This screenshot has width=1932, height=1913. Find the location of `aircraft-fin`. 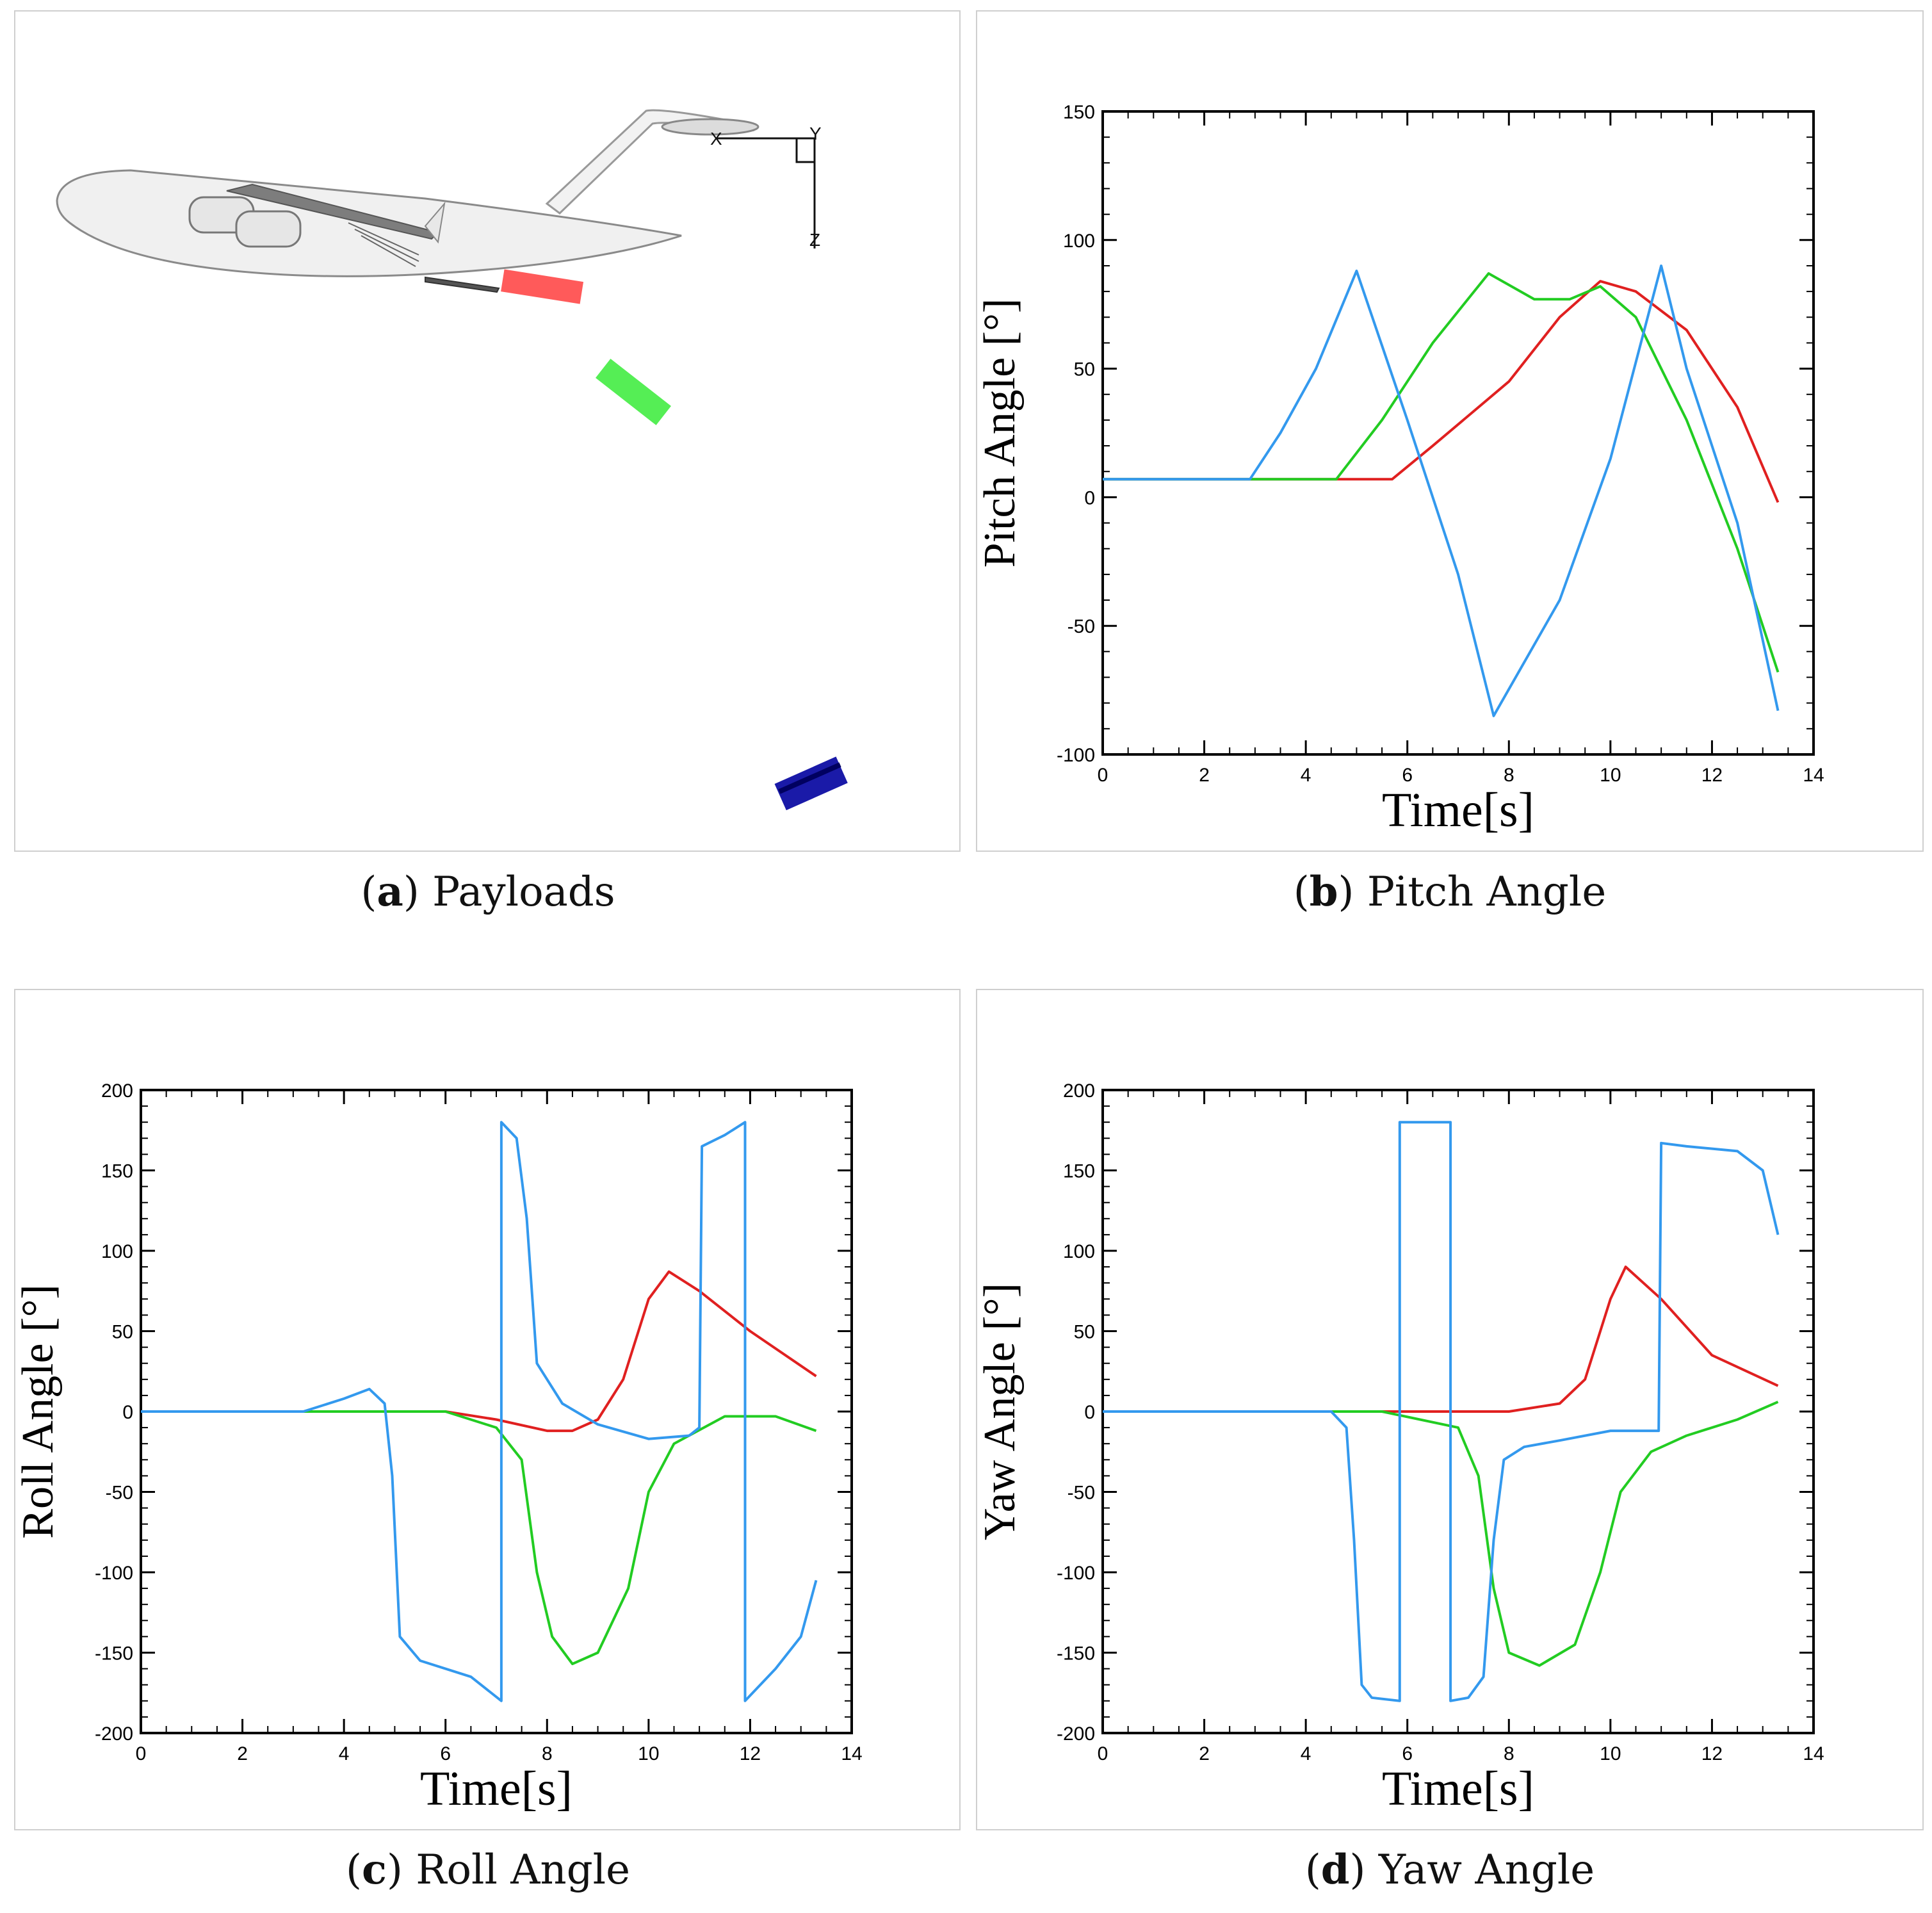

aircraft-fin is located at coordinates (435, 222).